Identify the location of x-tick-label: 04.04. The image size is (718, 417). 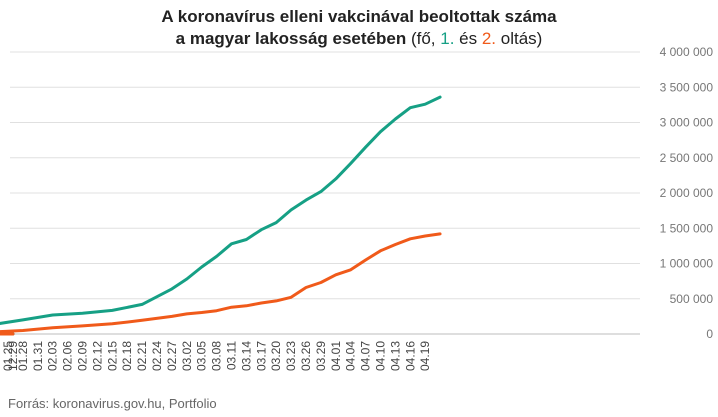
(351, 356).